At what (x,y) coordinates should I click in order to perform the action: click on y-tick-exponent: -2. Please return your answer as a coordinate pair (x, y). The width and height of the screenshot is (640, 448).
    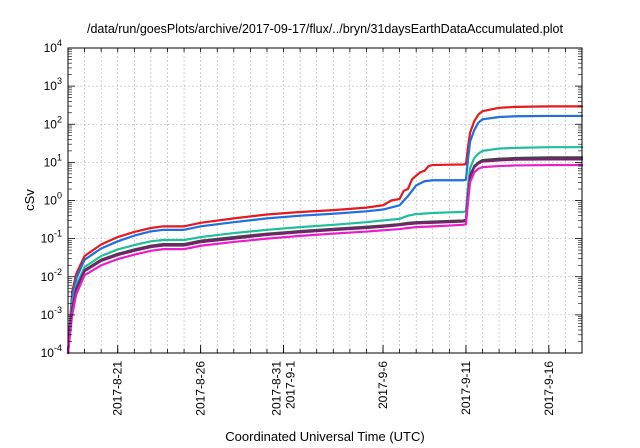
    Looking at the image, I should click on (58, 272).